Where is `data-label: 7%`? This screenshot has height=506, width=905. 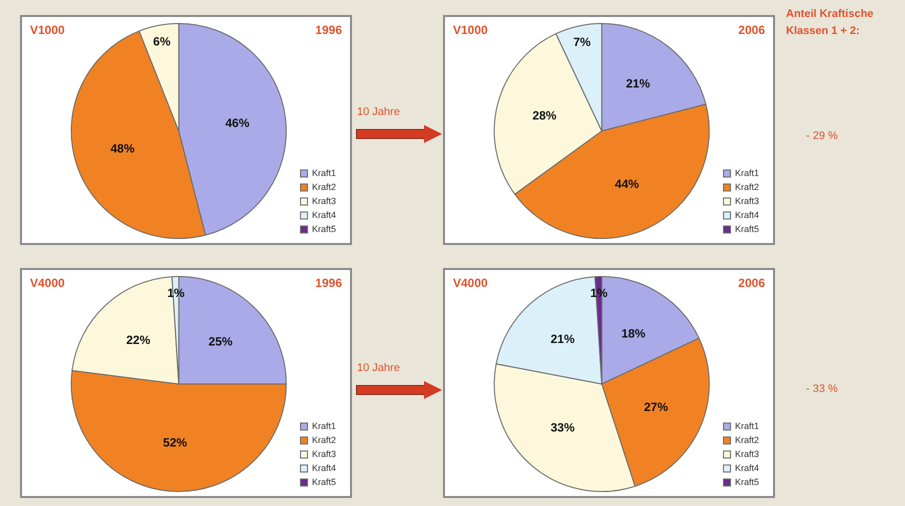
data-label: 7% is located at coordinates (582, 42).